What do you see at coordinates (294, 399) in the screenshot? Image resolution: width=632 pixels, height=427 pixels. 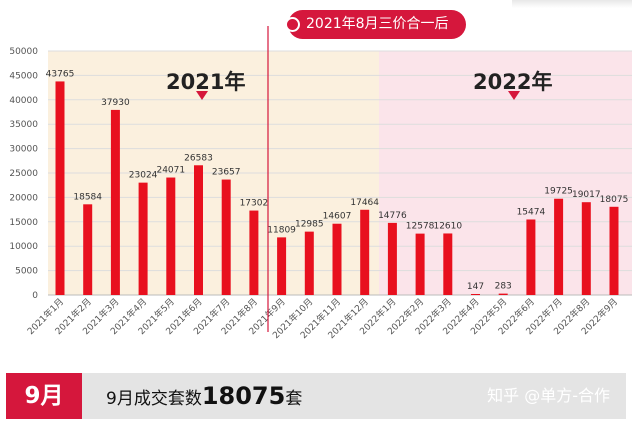 I see `summary-suffix: 套` at bounding box center [294, 399].